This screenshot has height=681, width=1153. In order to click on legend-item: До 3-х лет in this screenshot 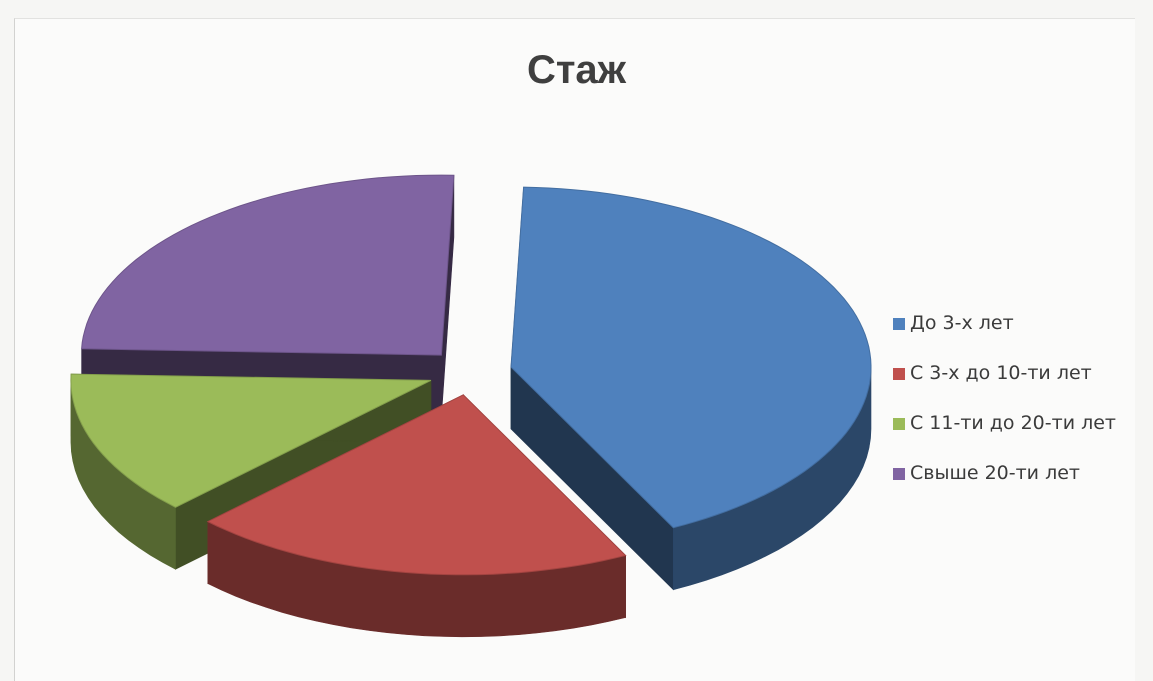, I will do `click(1004, 333)`.